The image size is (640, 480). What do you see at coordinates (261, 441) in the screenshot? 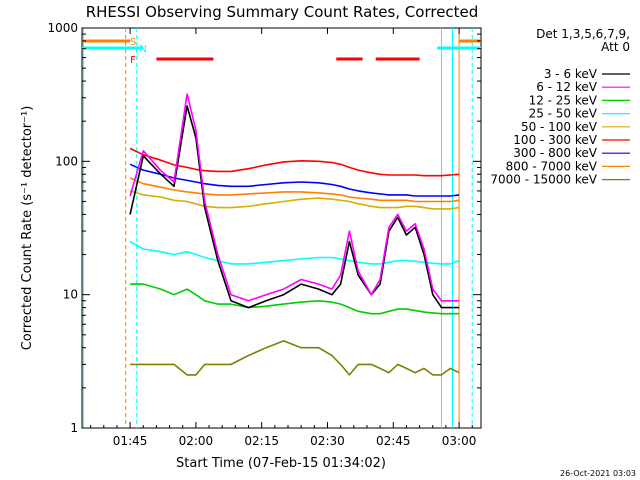
I see `x-tick-label: 02:15` at bounding box center [261, 441].